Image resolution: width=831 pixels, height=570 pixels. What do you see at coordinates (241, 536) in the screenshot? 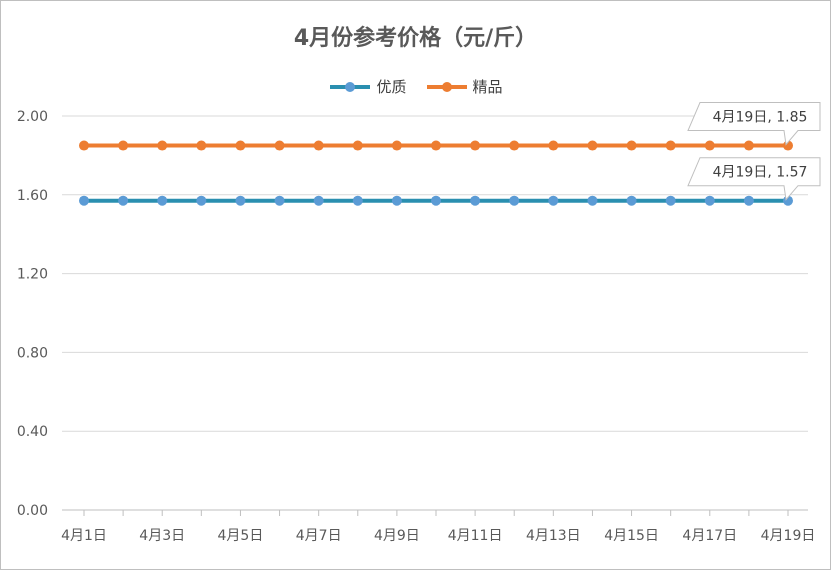
I see `x-tick-label: 4月5日` at bounding box center [241, 536].